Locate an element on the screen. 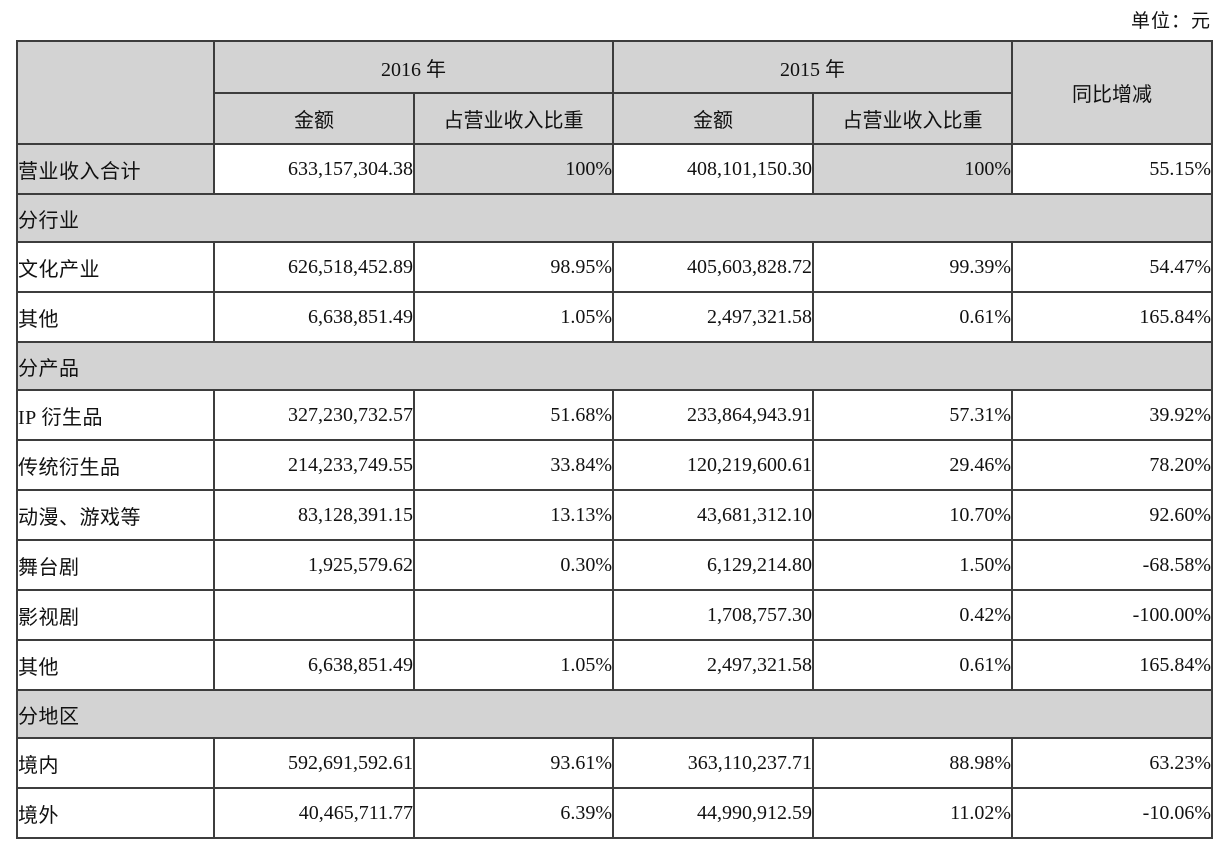 The height and width of the screenshot is (862, 1227). section-row-industry: 分行业 is located at coordinates (614, 218).